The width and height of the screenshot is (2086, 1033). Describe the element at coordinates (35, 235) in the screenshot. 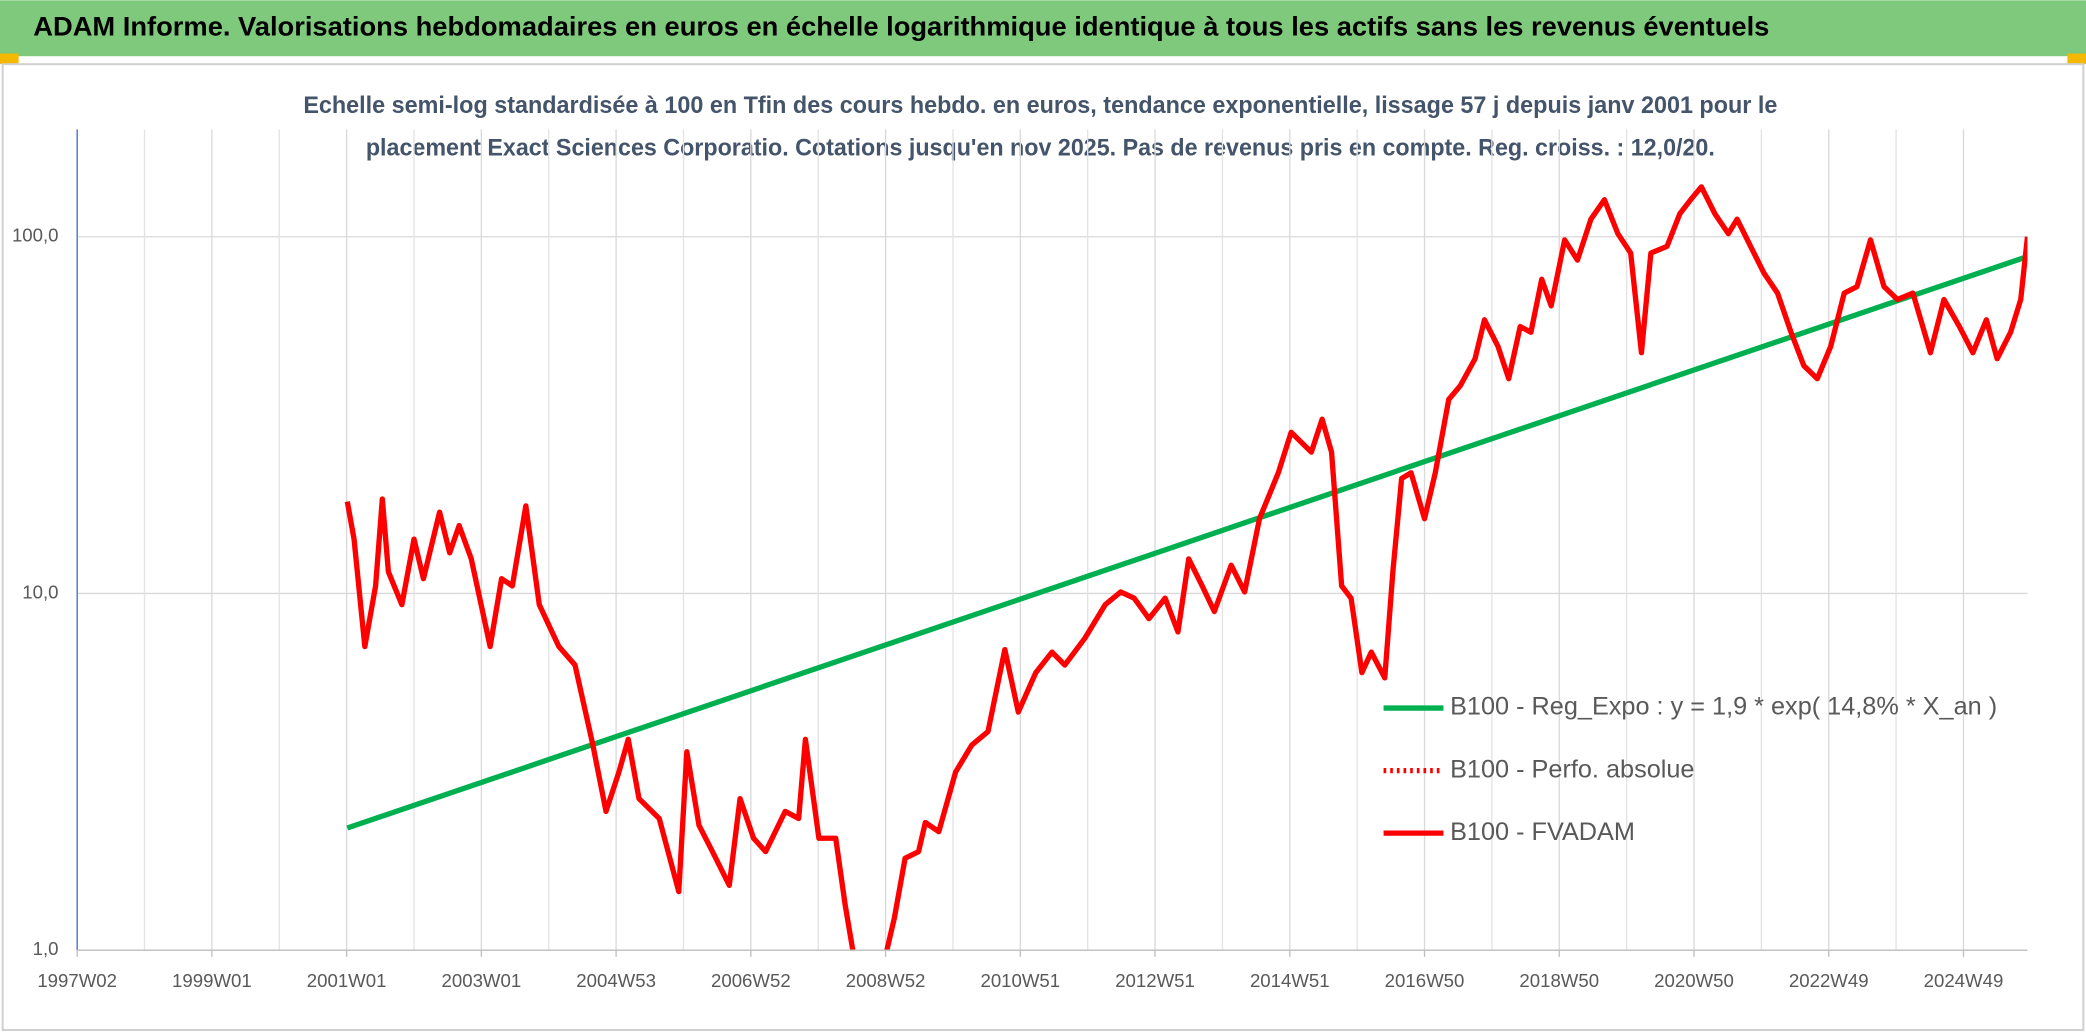

I see `y-tick-label: 100,0` at that location.